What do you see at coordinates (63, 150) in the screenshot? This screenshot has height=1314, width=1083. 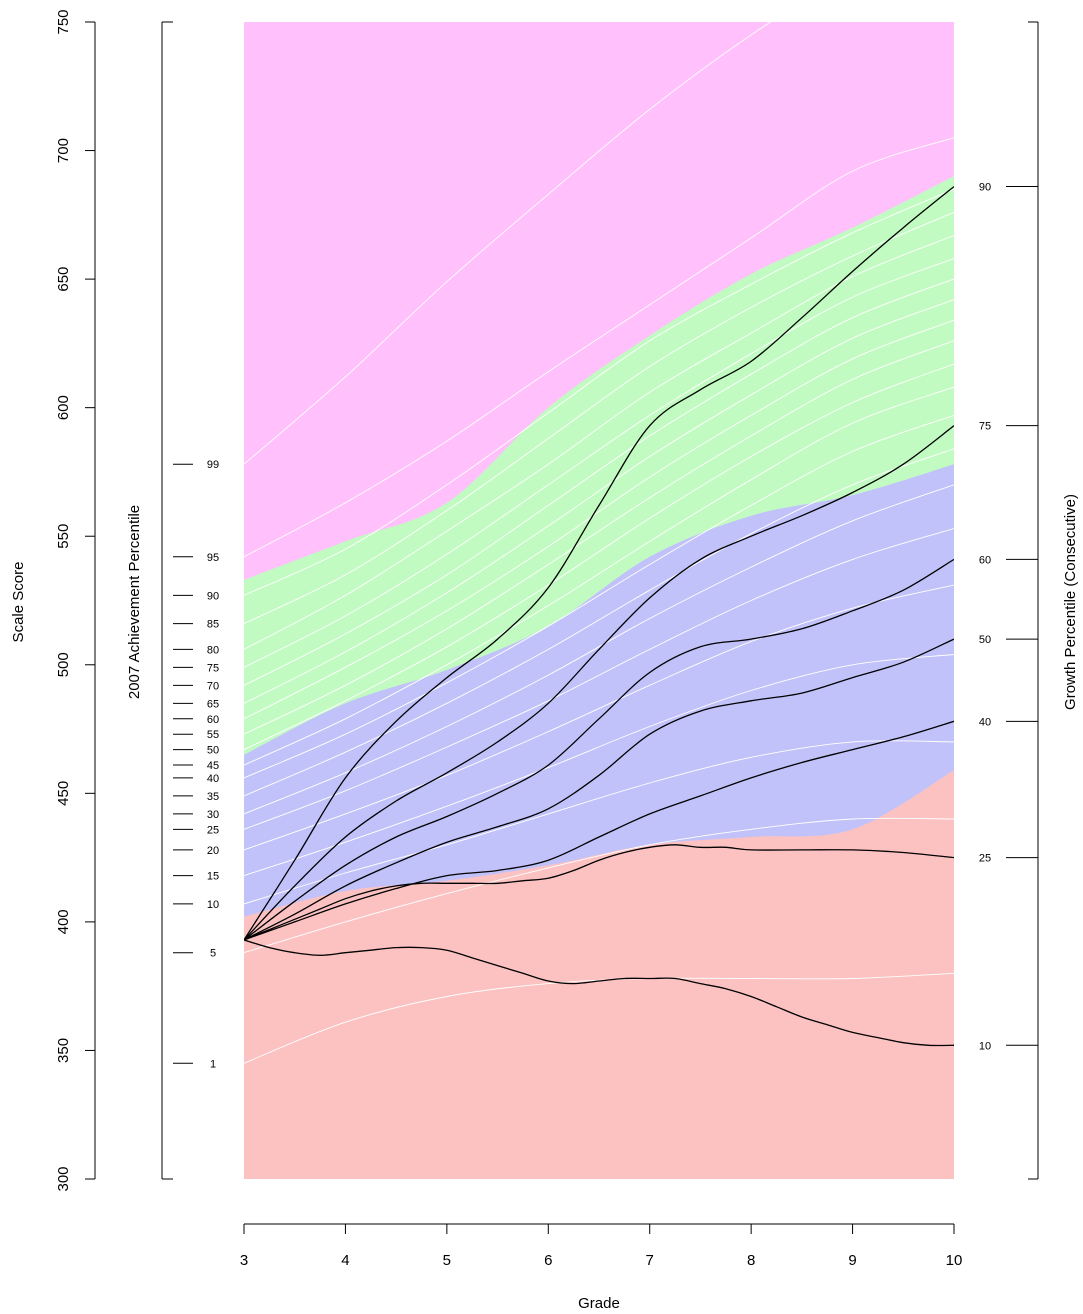 I see `y-tick-label: 700` at bounding box center [63, 150].